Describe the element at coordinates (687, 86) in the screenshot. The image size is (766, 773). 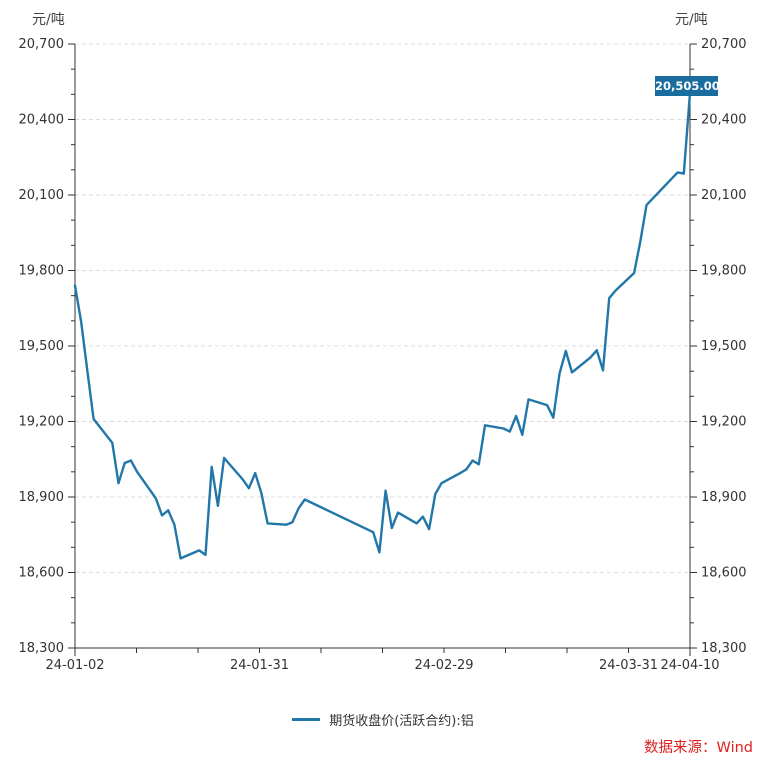
I see `last-value-badge: 20,505.00` at that location.